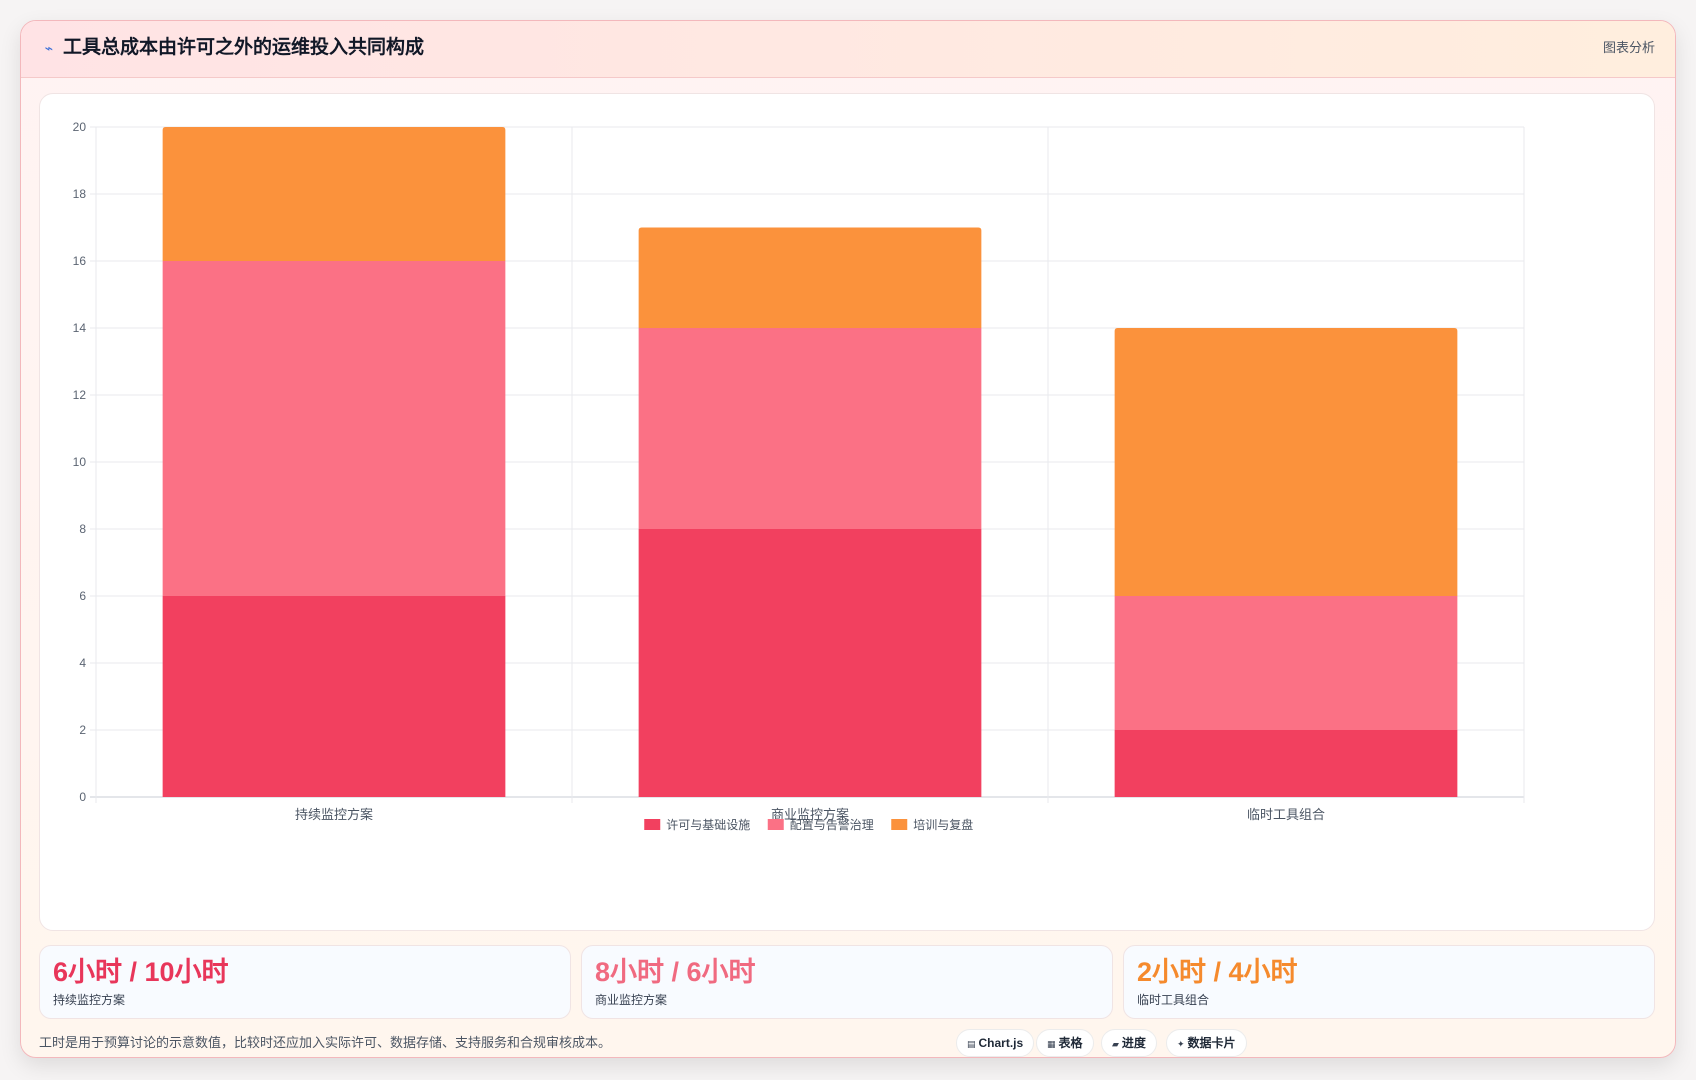  What do you see at coordinates (1051, 1044) in the screenshot?
I see `table-icon: ▦` at bounding box center [1051, 1044].